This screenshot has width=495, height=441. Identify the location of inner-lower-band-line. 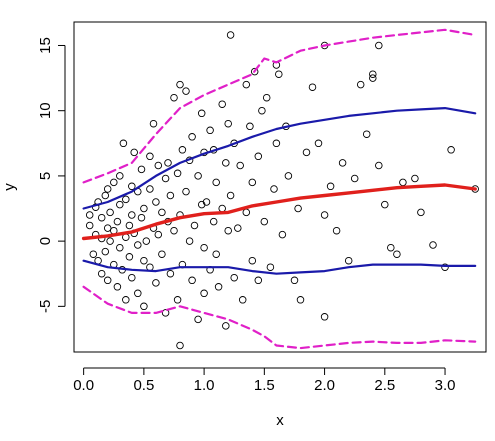
(279, 267).